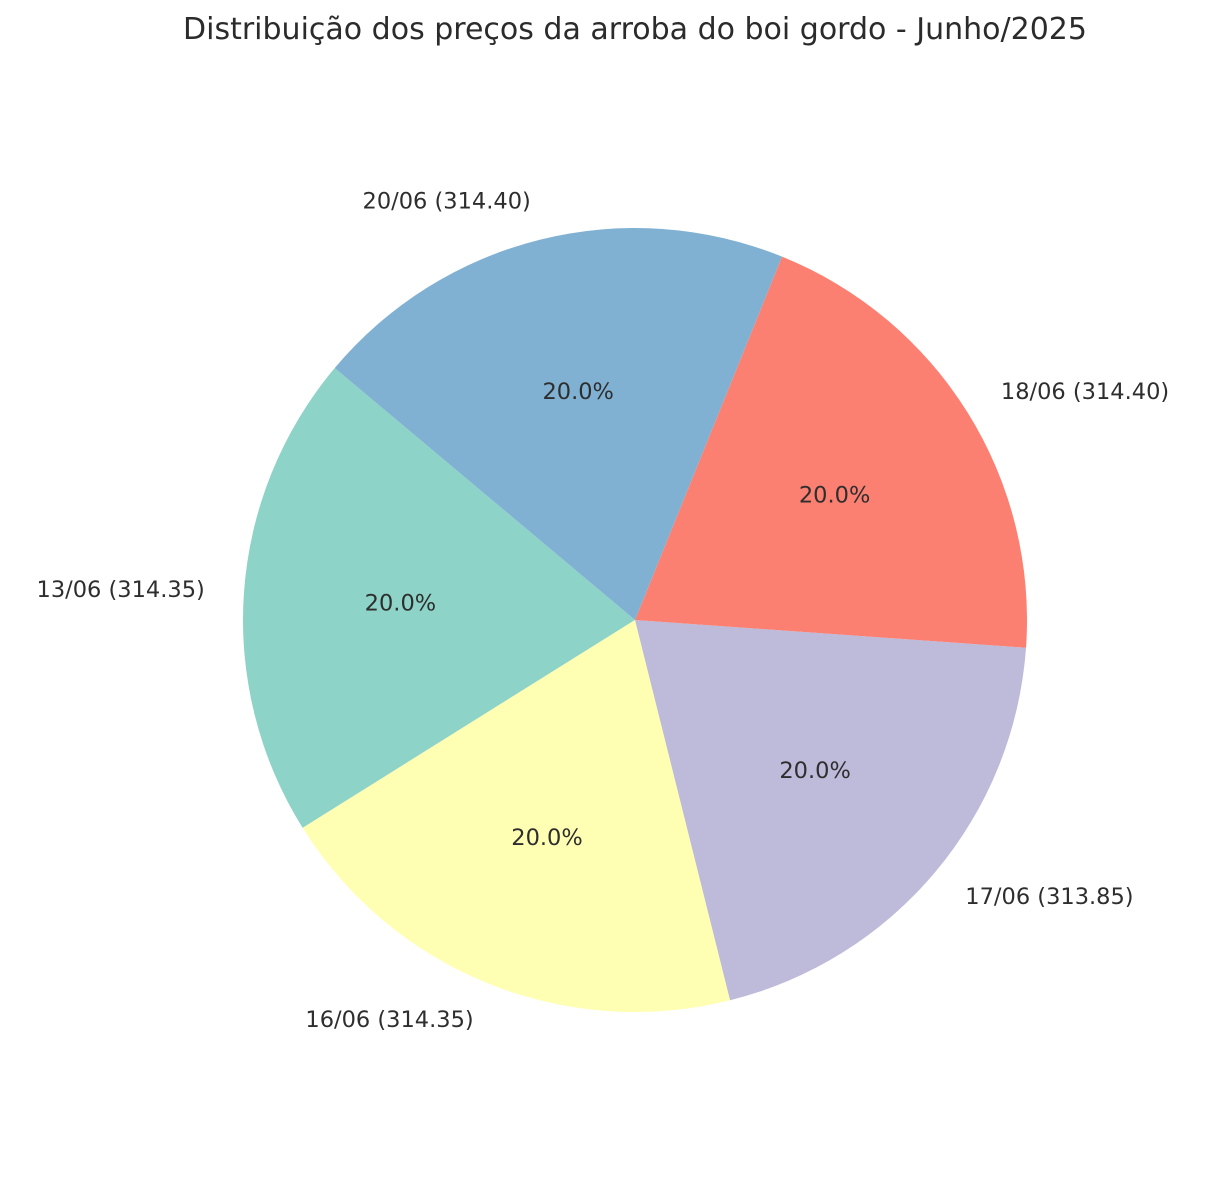 This screenshot has width=1206, height=1200. Describe the element at coordinates (400, 604) in the screenshot. I see `pct-label-13-06: 20.0%` at that location.